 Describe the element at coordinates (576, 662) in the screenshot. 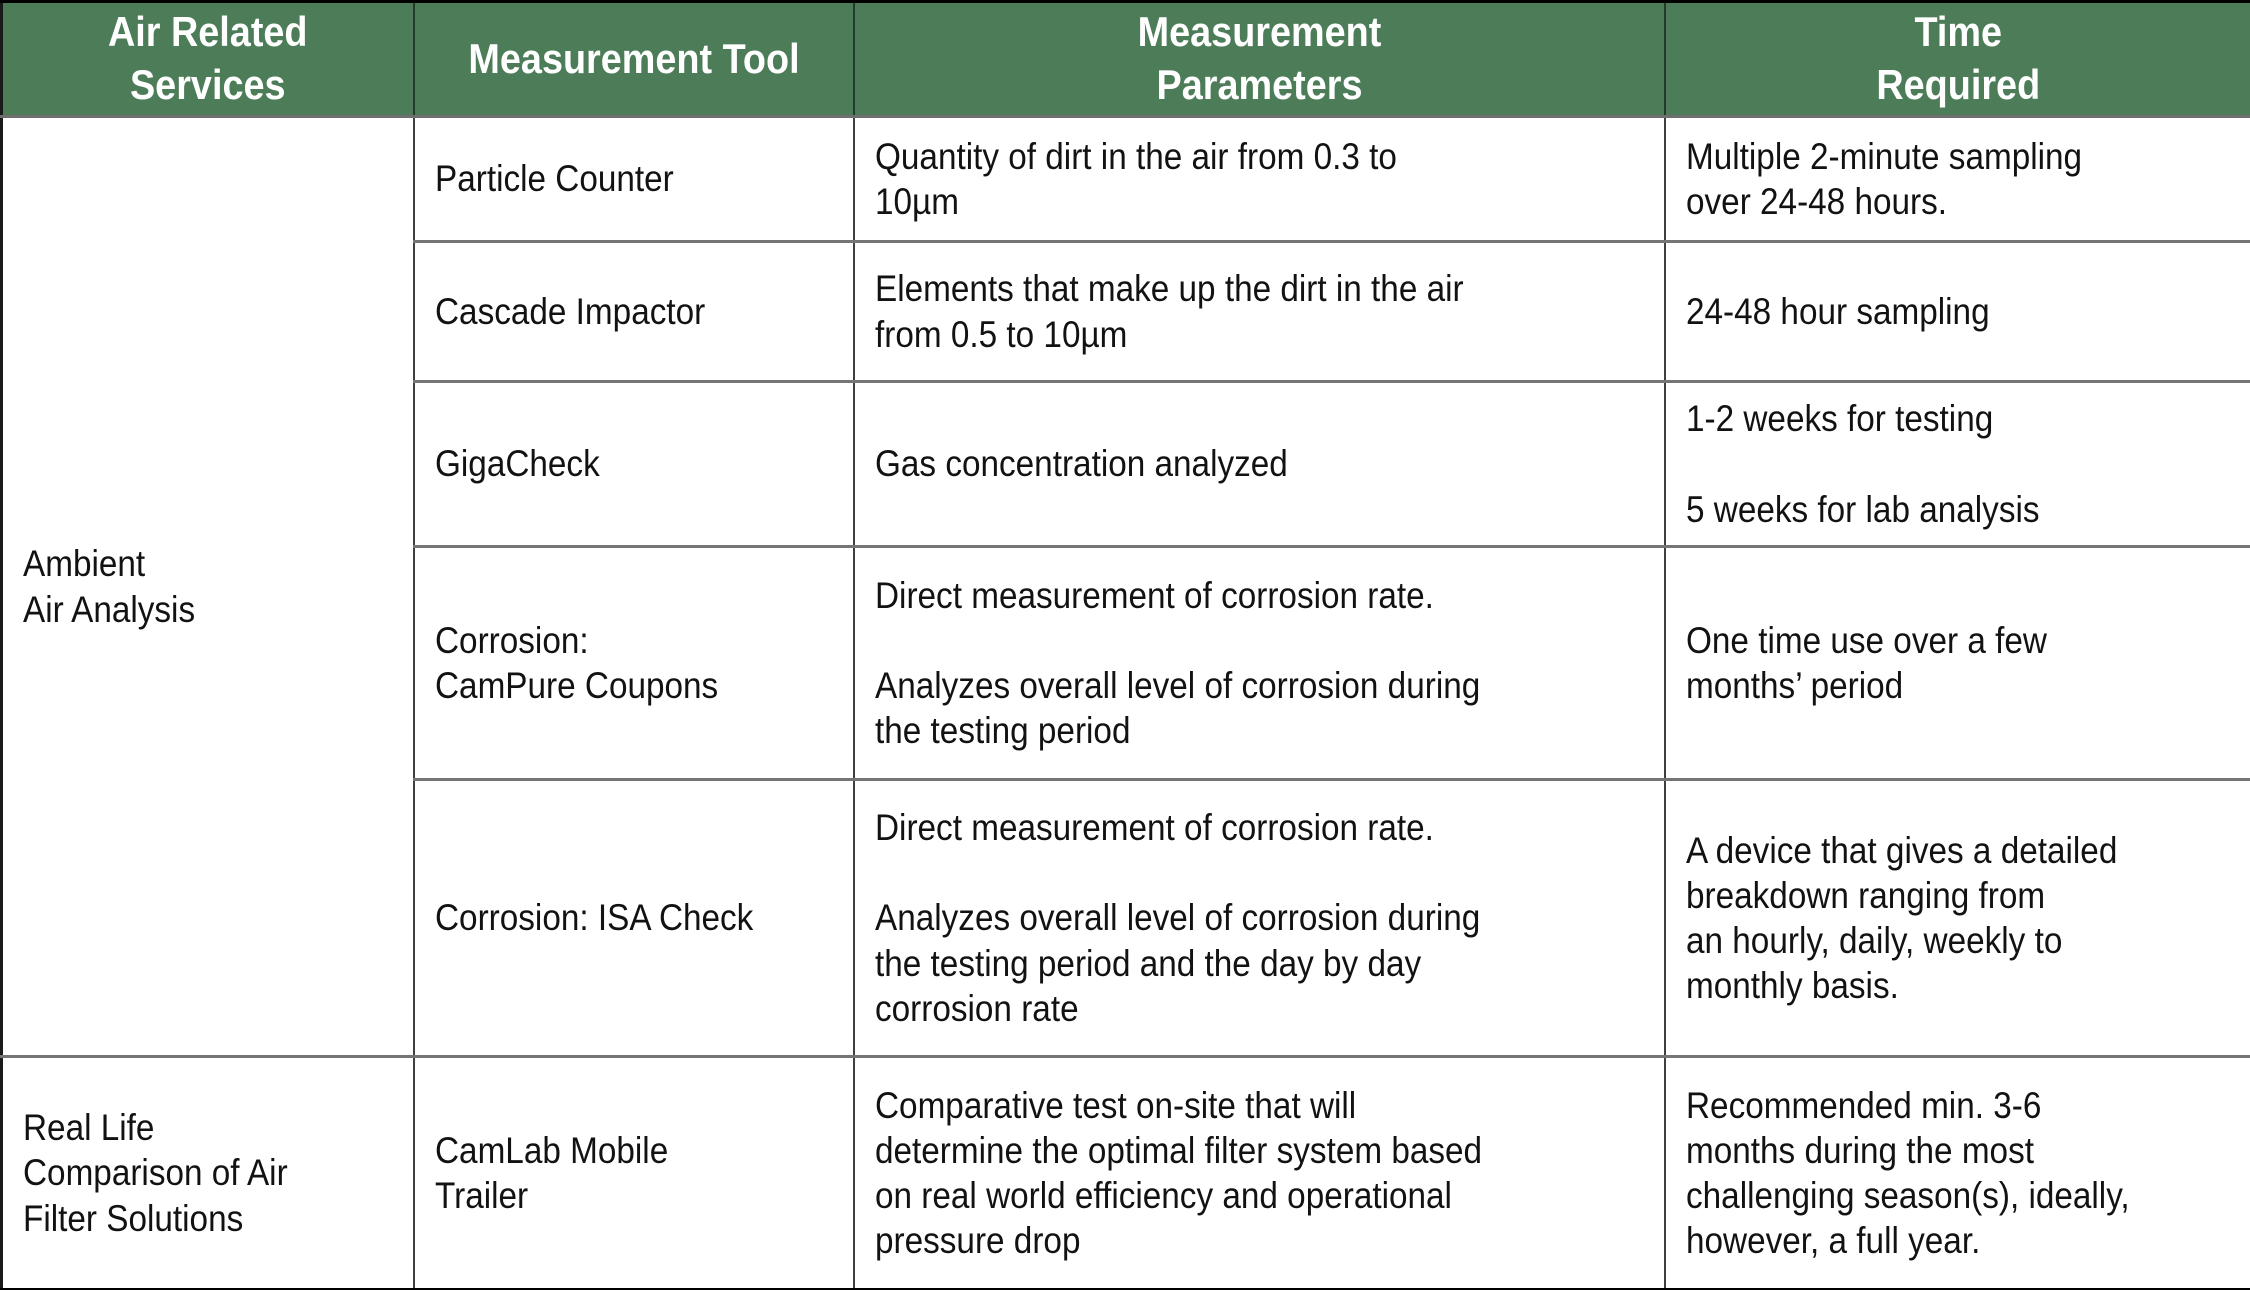

I see `tool-label: Corrosion: CamPure Coupons` at that location.